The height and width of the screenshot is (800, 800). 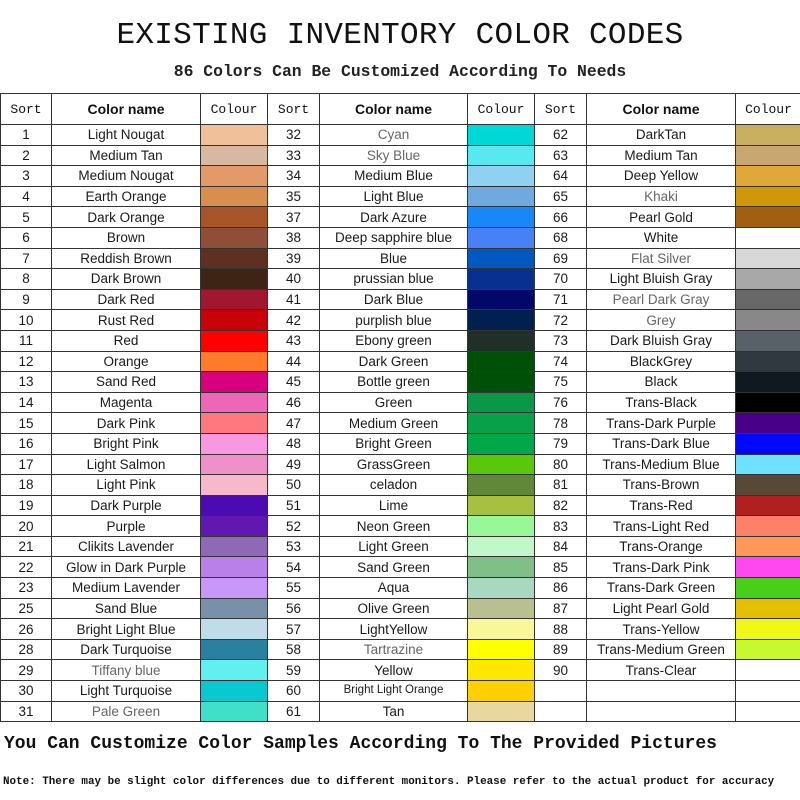 I want to click on sort-cell: 64, so click(x=560, y=176).